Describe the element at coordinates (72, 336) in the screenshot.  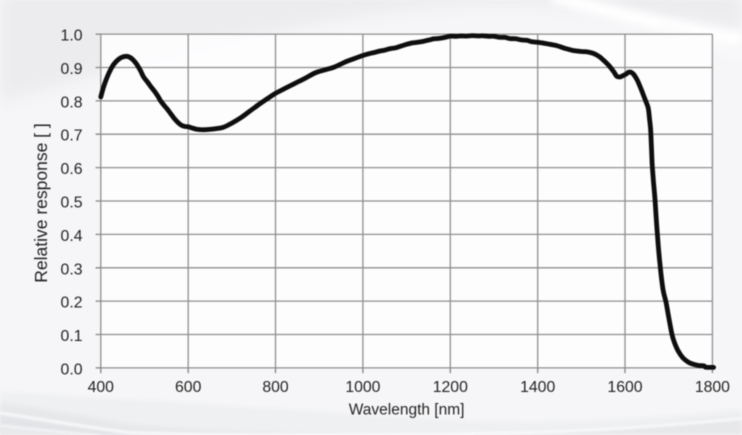
I see `svg-text: 0.1` at that location.